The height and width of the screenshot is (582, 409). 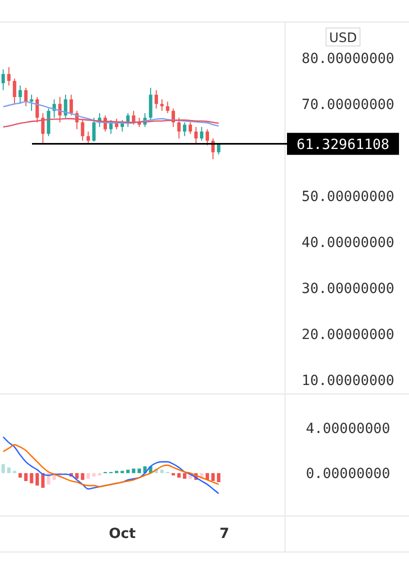 I want to click on y-tick-label: 0.00000000, so click(x=348, y=474).